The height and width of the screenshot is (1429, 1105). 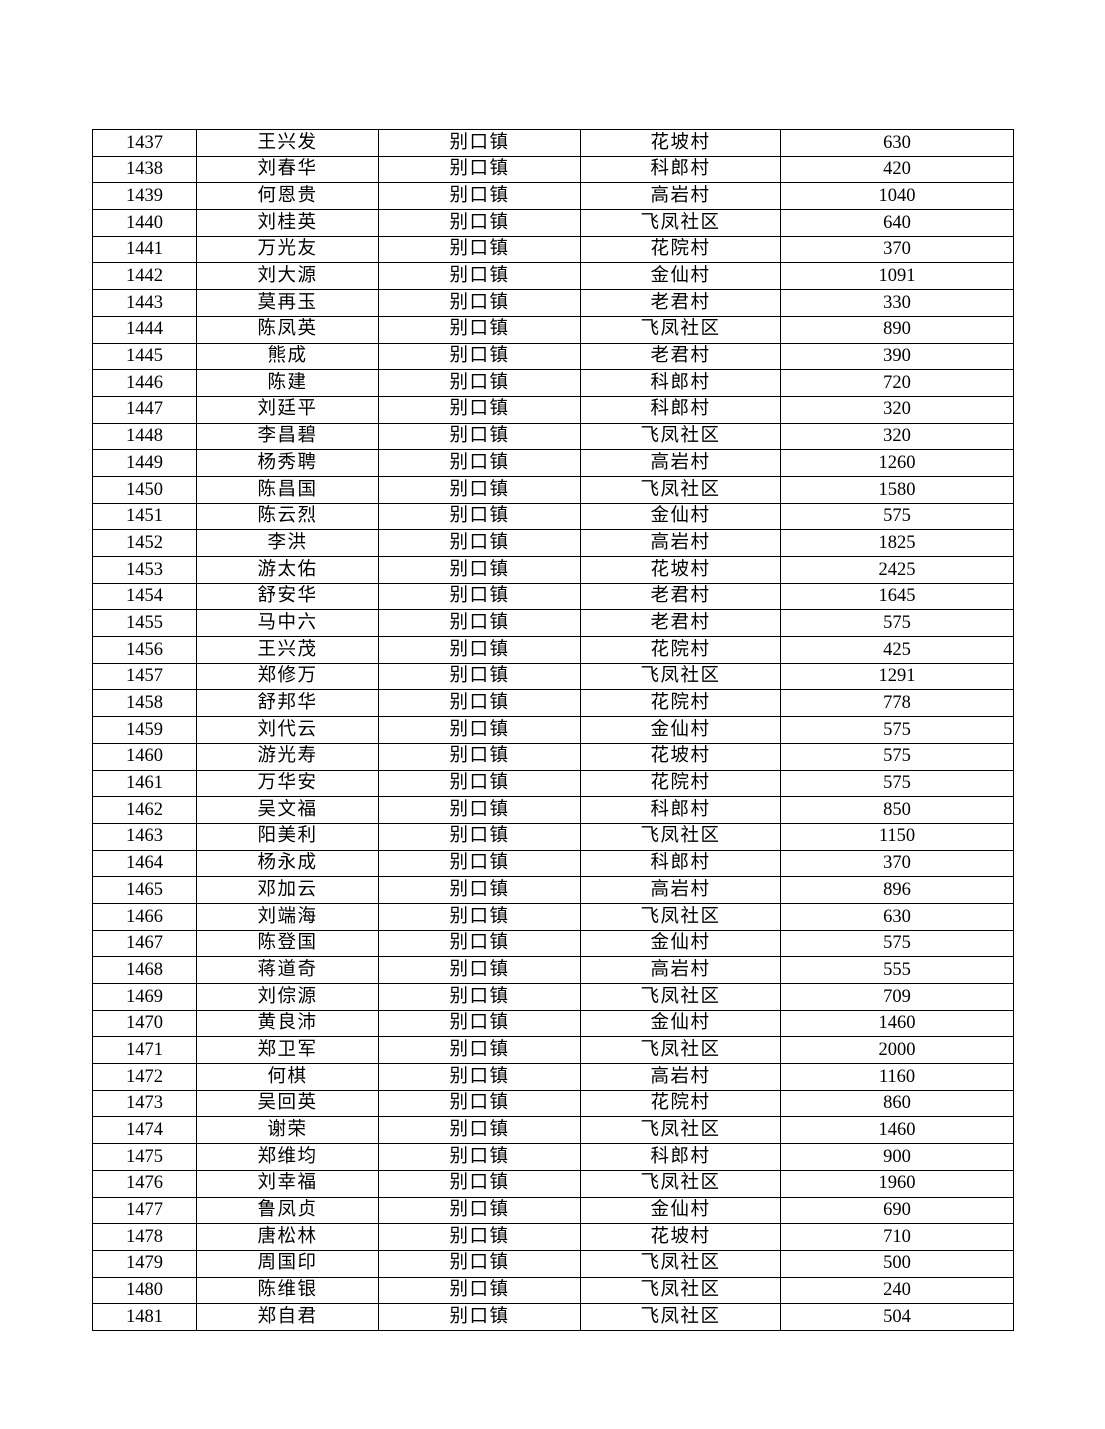 What do you see at coordinates (144, 650) in the screenshot?
I see `cell-sequence: 1456` at bounding box center [144, 650].